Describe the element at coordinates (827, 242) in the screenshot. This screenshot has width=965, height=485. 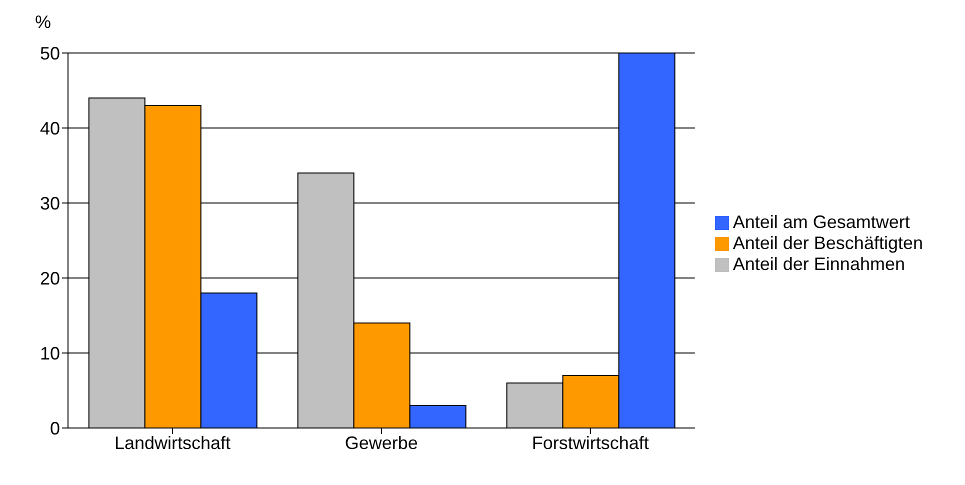
I see `legend-label: Anteil der Beschäftigten` at that location.